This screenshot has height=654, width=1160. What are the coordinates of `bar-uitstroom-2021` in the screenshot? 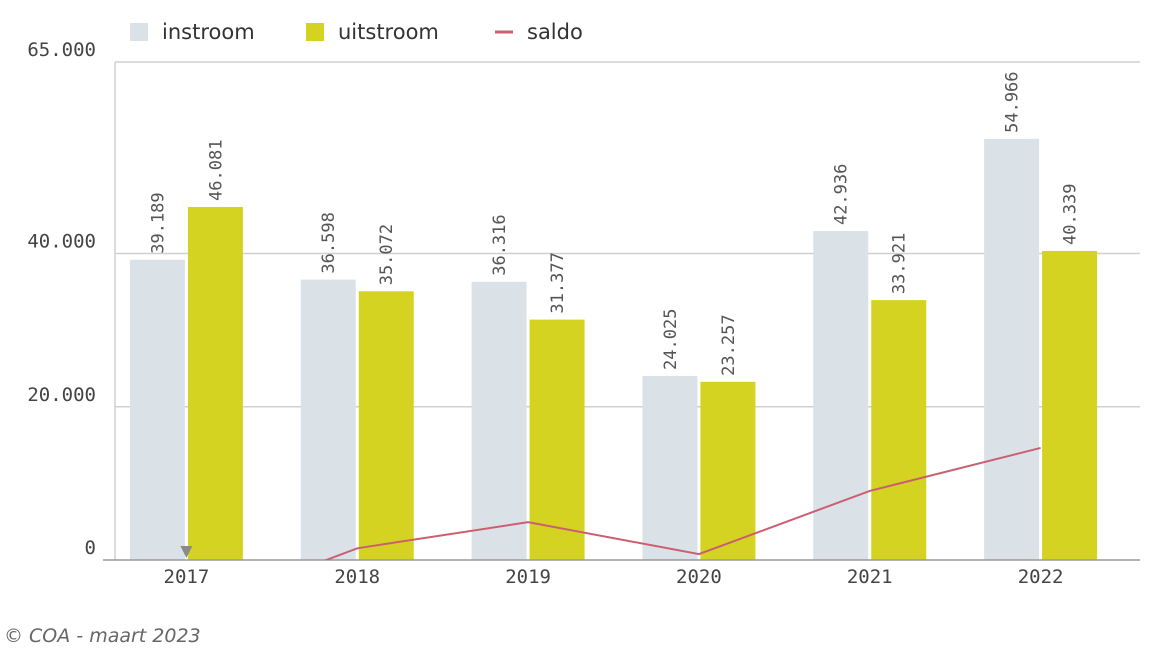 It's located at (899, 430).